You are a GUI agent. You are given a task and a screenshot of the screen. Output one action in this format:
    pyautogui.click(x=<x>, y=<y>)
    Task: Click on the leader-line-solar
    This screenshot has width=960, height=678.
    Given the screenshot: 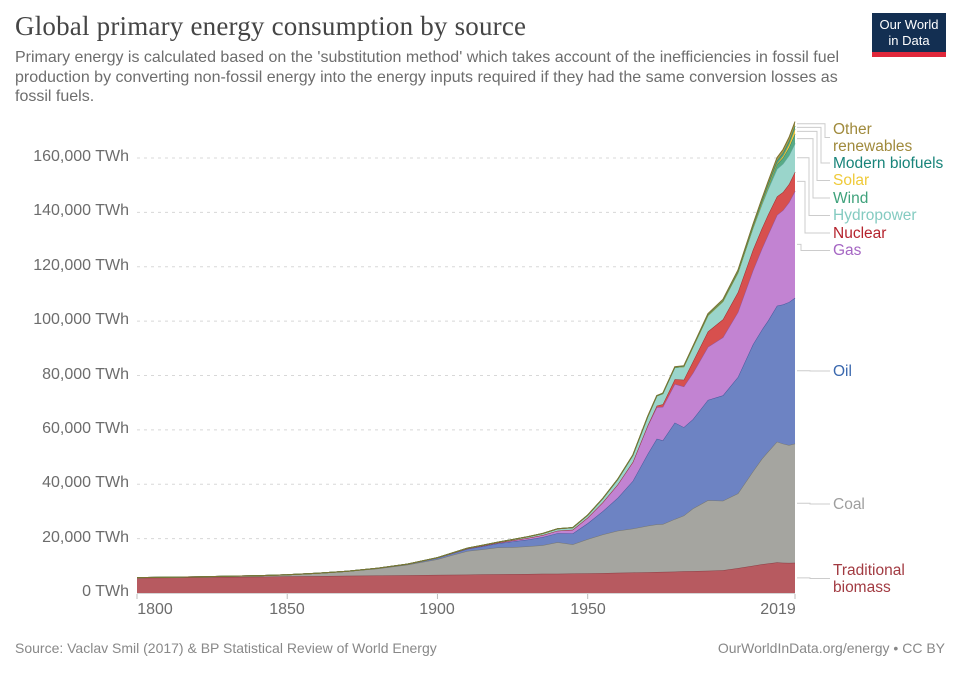 What is the action you would take?
    pyautogui.click(x=813, y=155)
    